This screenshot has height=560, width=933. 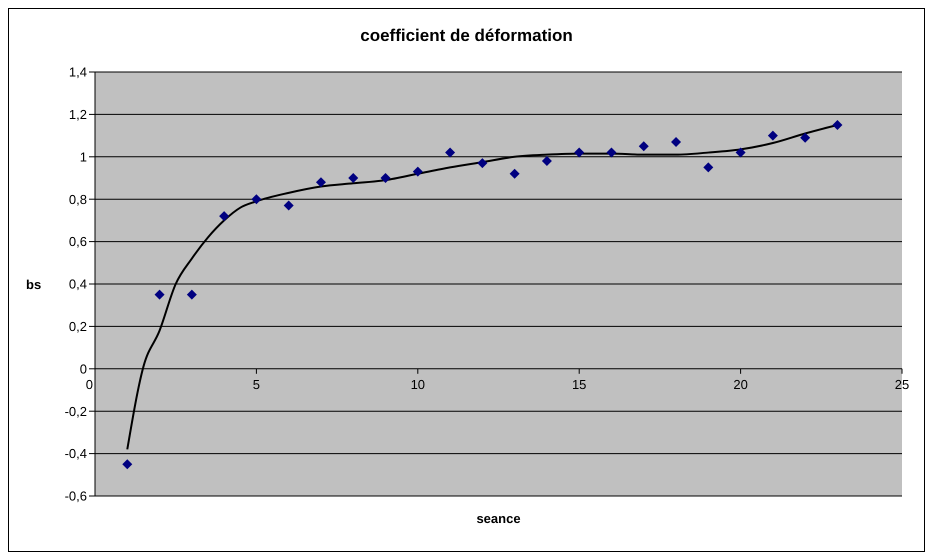 I want to click on y-tick-label: 1,2, so click(x=77, y=114).